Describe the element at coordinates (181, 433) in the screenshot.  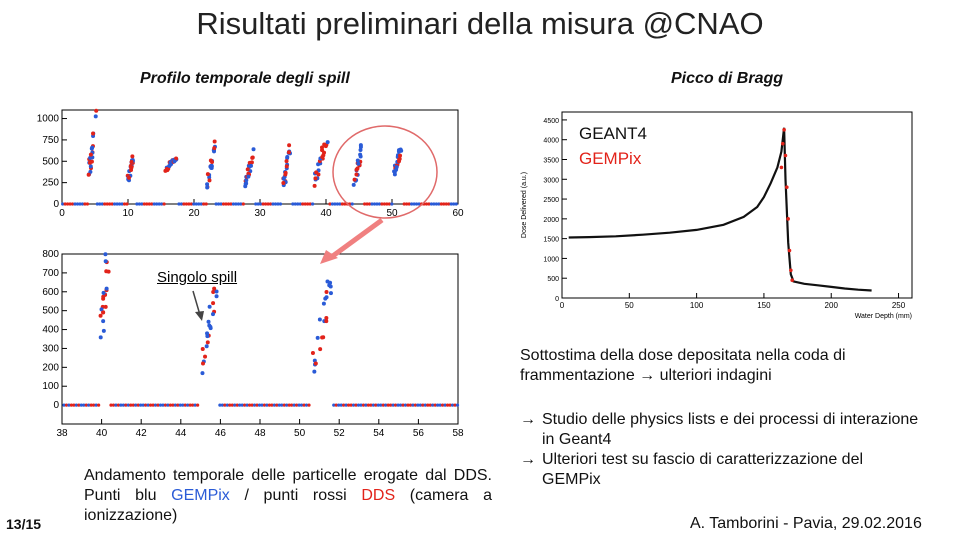
I see `x-tick-label: 44` at that location.